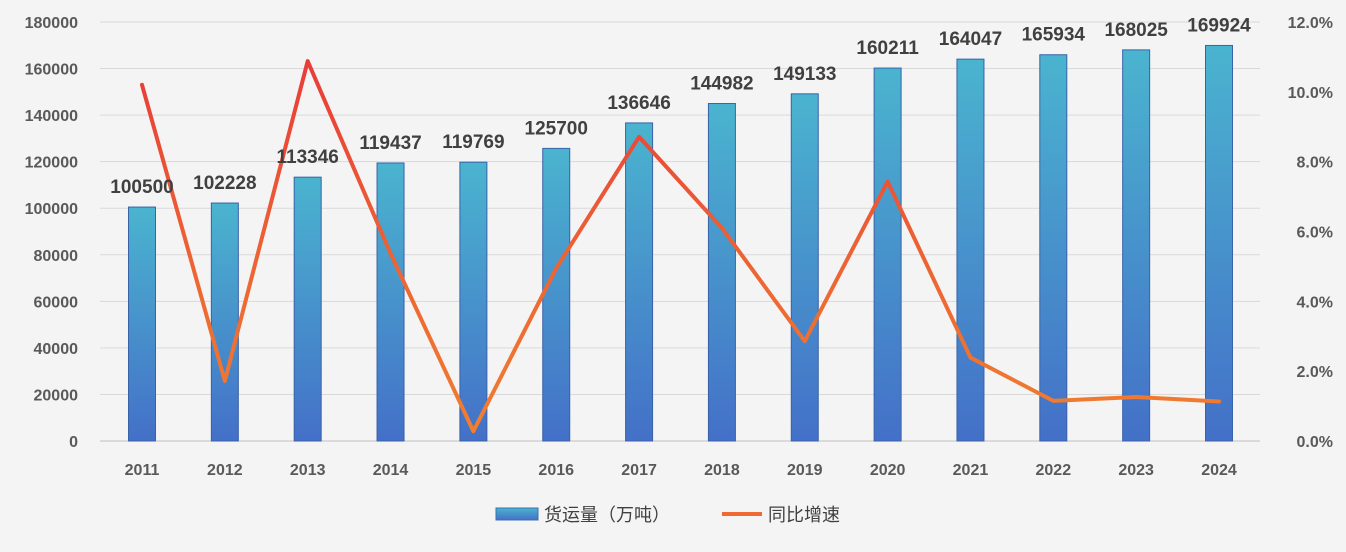  What do you see at coordinates (308, 157) in the screenshot?
I see `bar-value-label: 113346` at bounding box center [308, 157].